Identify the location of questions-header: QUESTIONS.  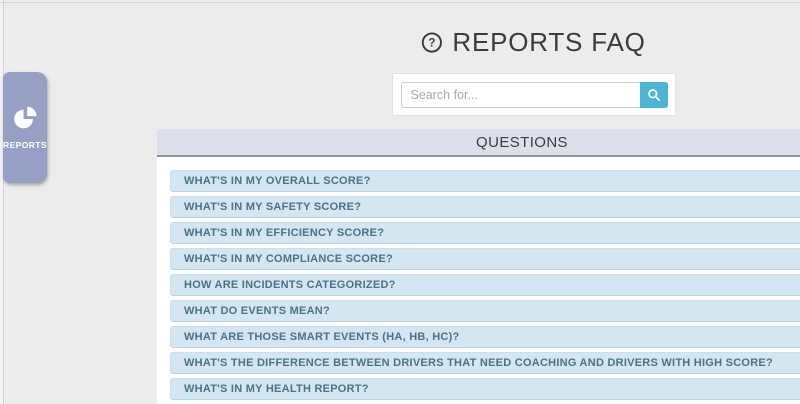
(478, 142).